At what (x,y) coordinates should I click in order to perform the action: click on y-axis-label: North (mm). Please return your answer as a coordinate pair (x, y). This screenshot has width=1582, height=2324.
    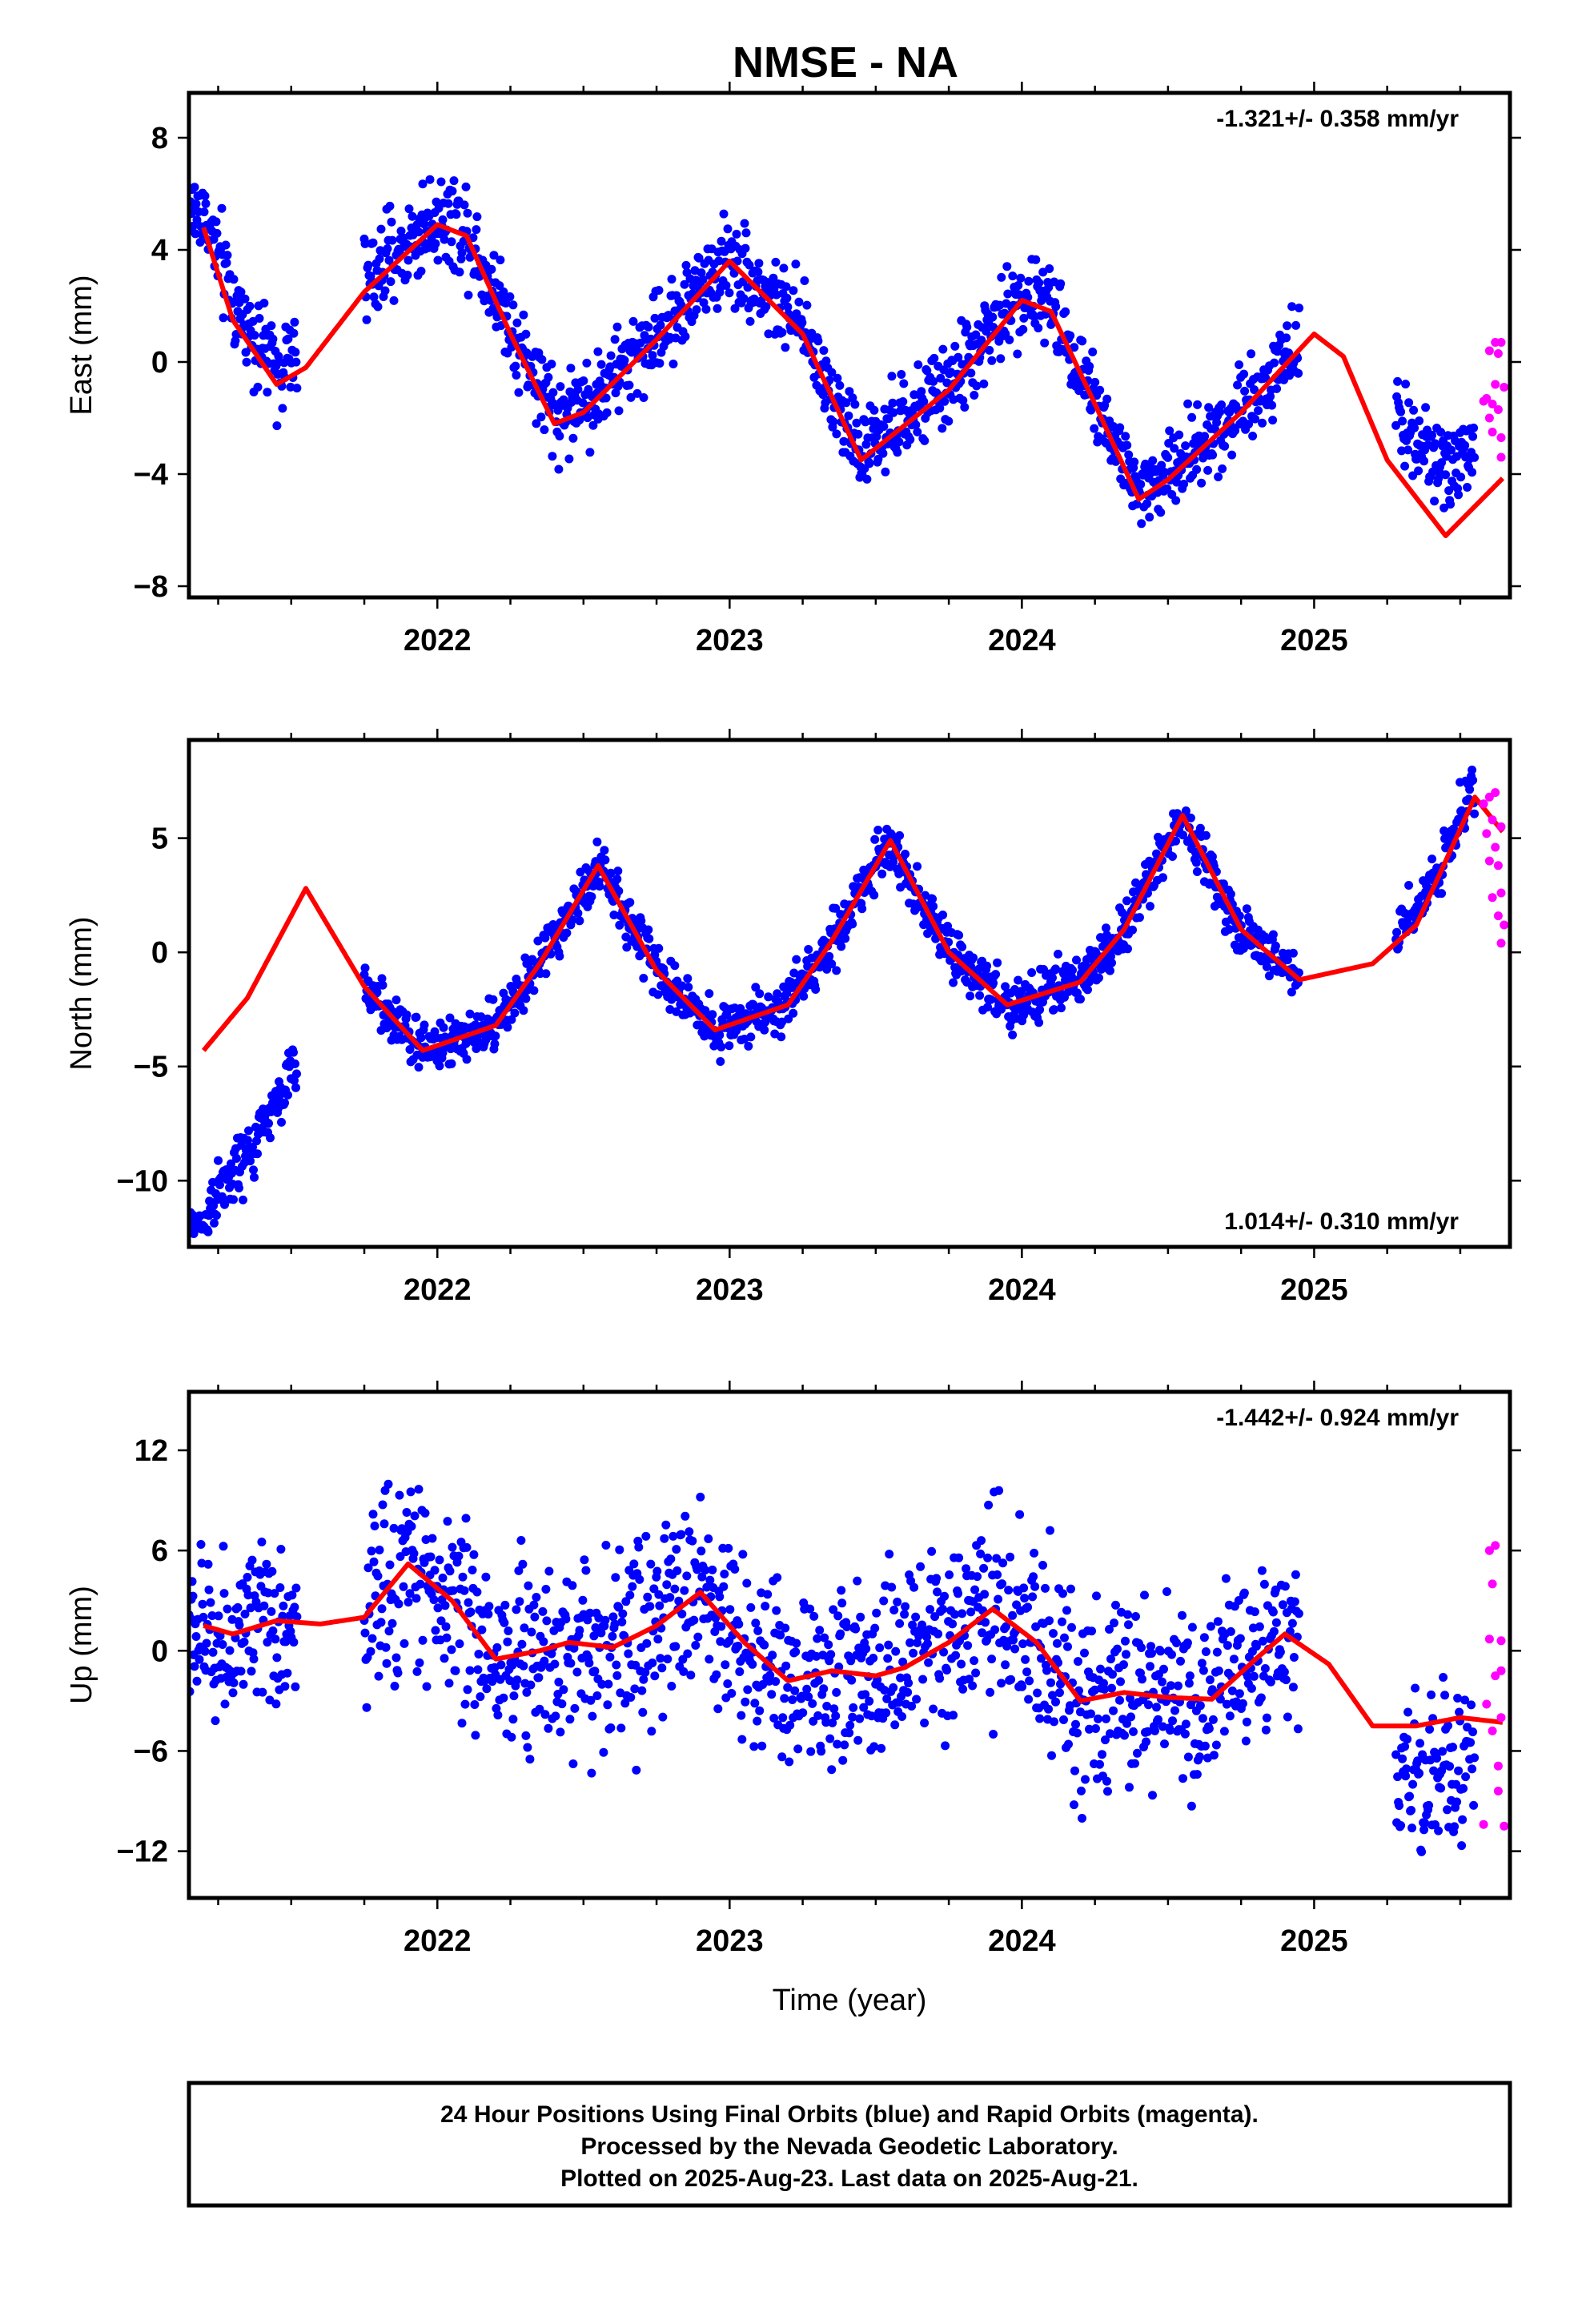
    Looking at the image, I should click on (81, 993).